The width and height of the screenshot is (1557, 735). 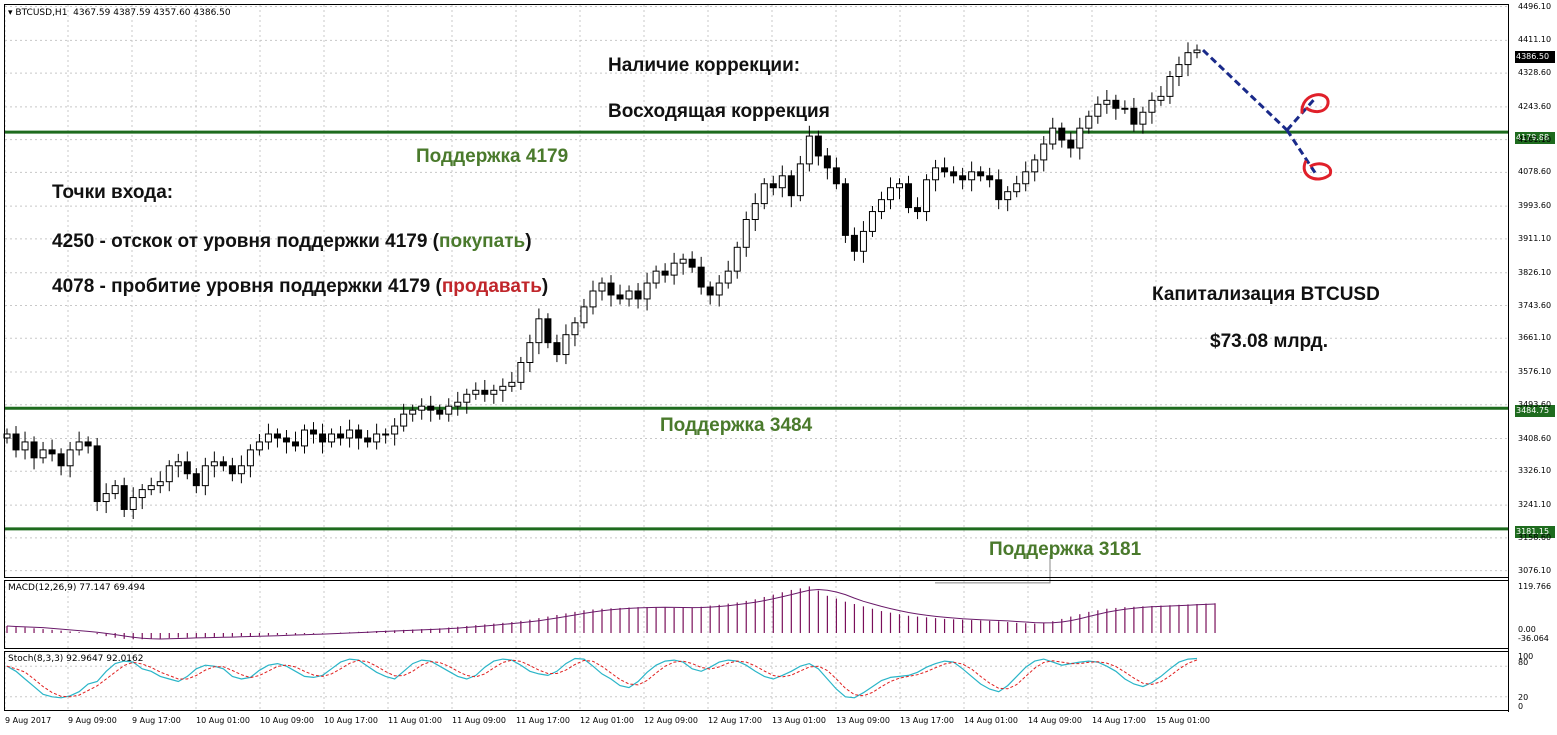 What do you see at coordinates (1300, 115) in the screenshot?
I see `forecast-path-buy` at bounding box center [1300, 115].